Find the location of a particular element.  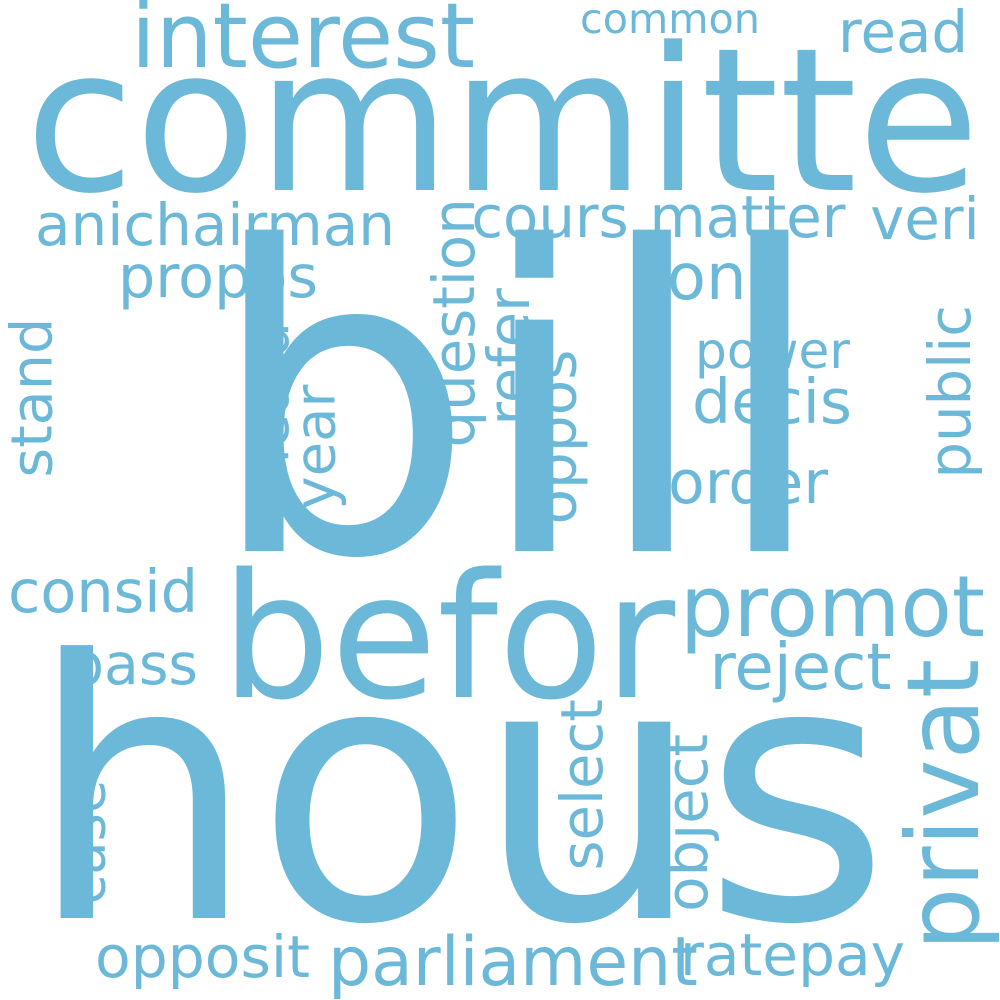

word-public: public is located at coordinates (949, 392).